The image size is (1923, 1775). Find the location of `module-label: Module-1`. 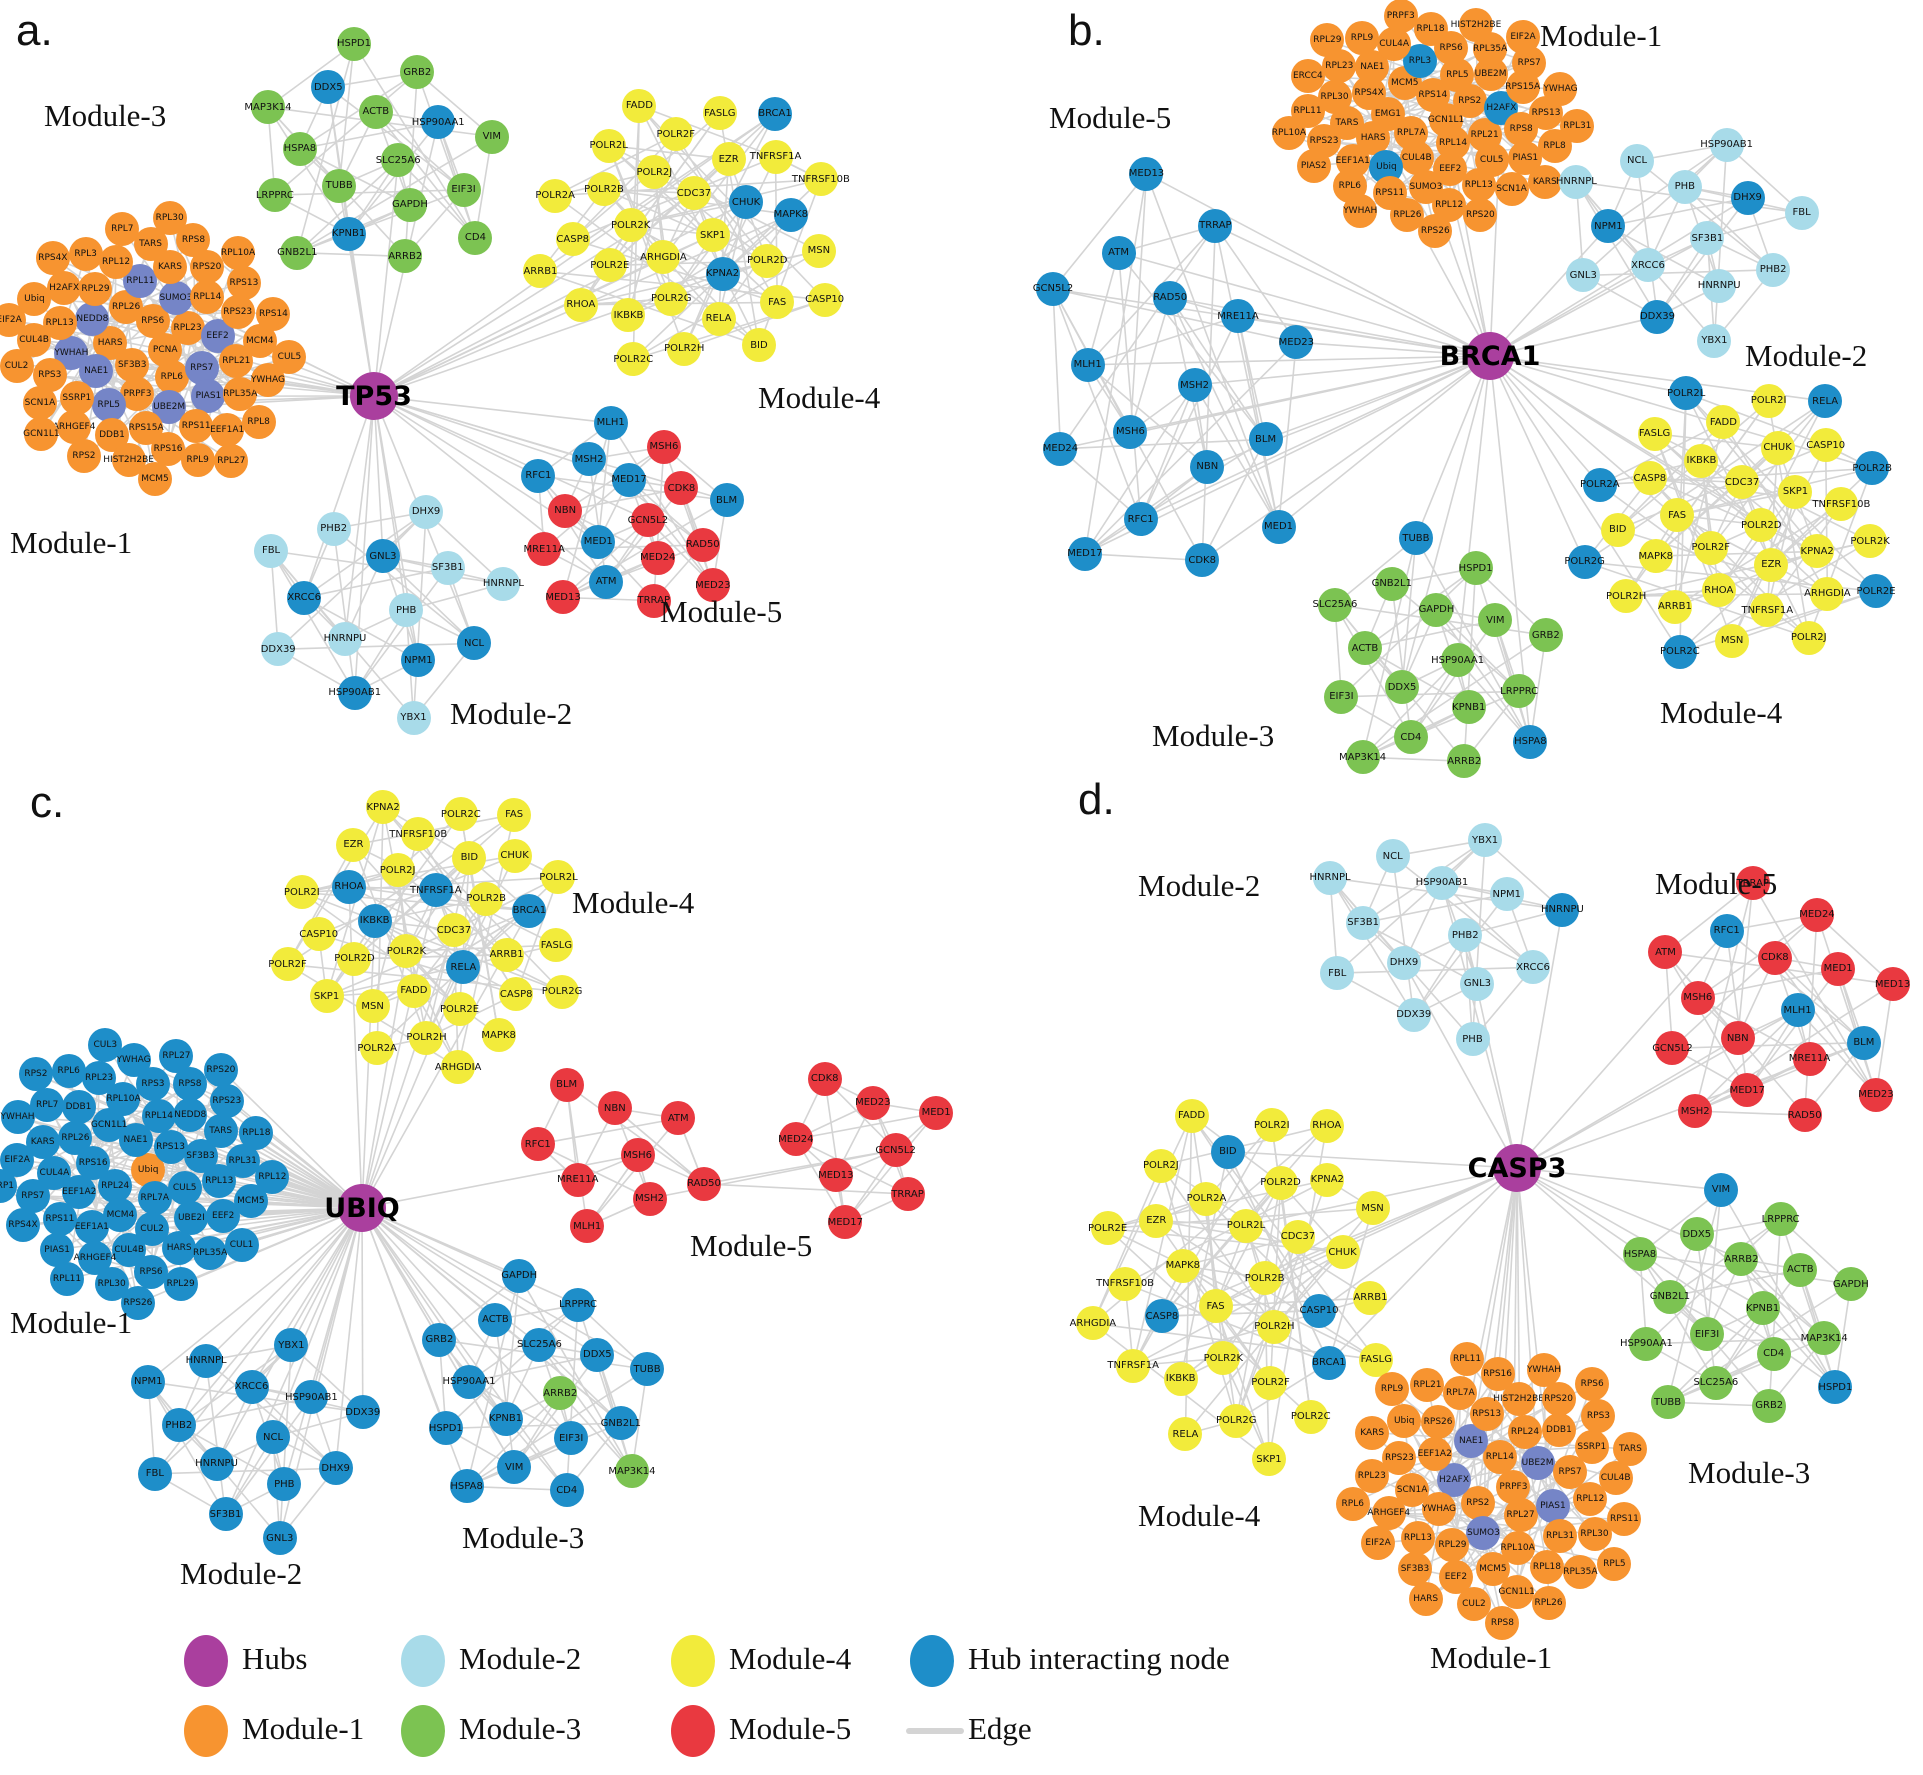

module-label: Module-1 is located at coordinates (1491, 1657).